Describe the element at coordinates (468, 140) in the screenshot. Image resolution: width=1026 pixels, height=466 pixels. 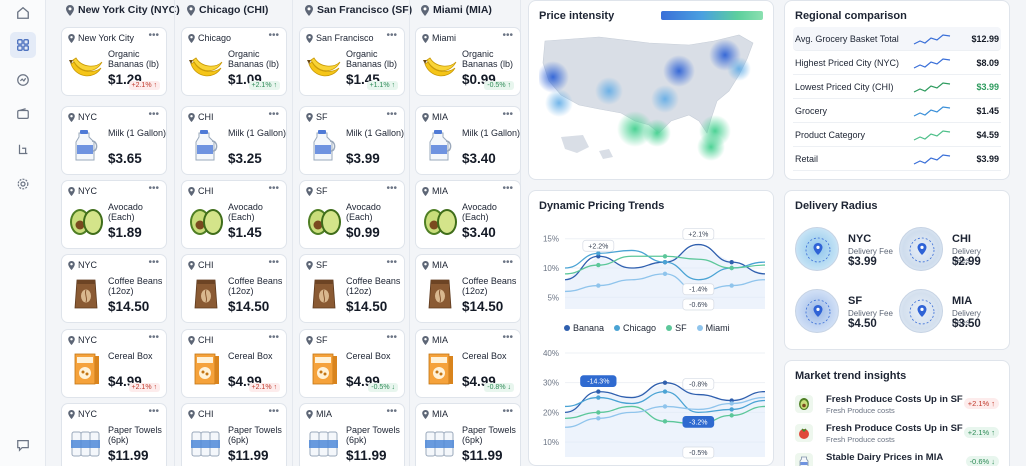
I see `product-price-card: MIA ••• Milk (1 Gallon) $3.40` at that location.